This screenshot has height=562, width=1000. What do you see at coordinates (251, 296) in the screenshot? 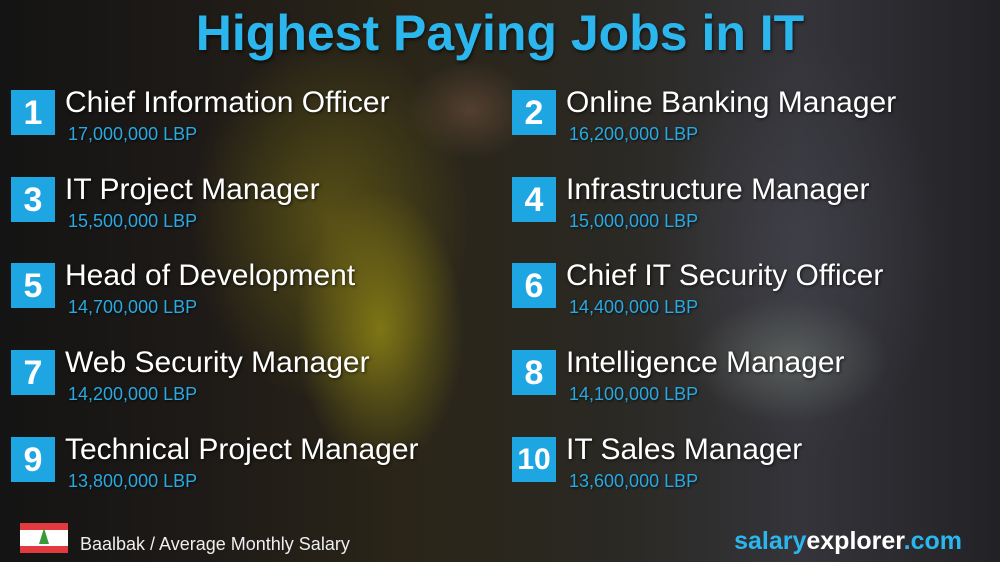
I see `job-item: 5 Head of Development 14,700,000 LBP` at bounding box center [251, 296].